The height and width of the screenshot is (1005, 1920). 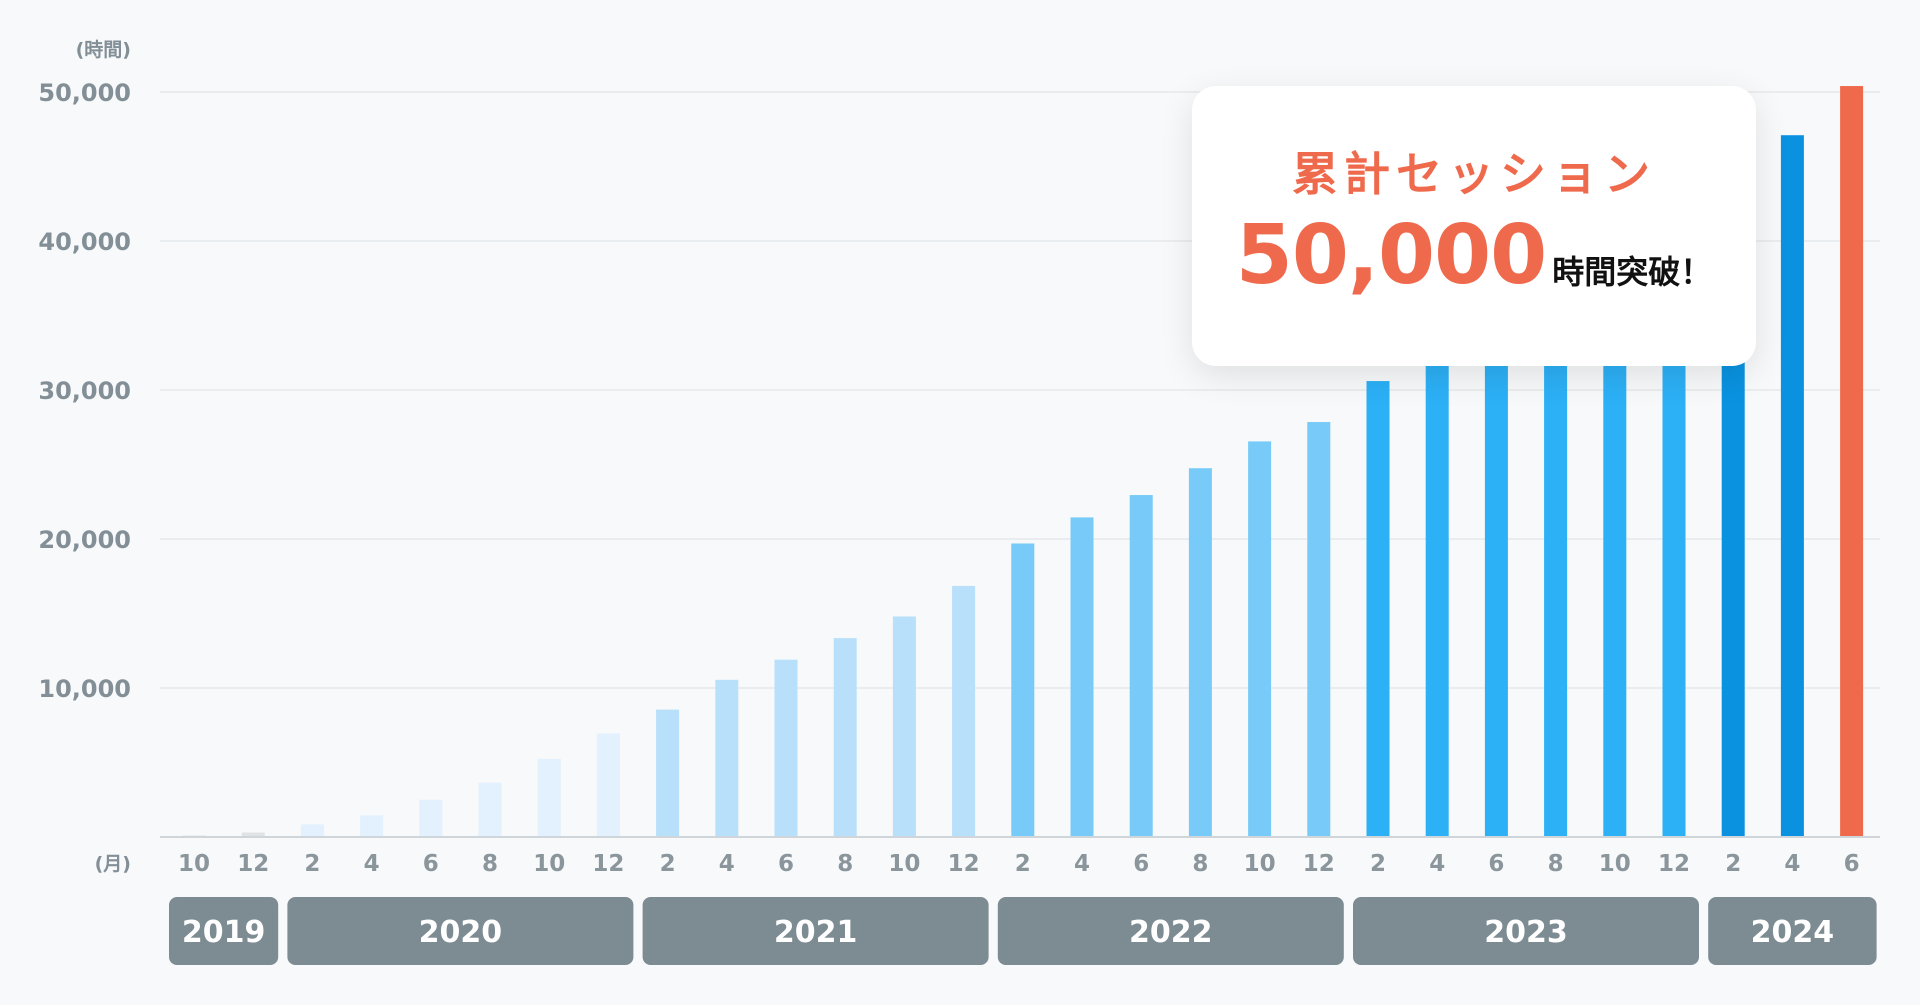 What do you see at coordinates (84, 540) in the screenshot?
I see `y-tick-label: 20,000` at bounding box center [84, 540].